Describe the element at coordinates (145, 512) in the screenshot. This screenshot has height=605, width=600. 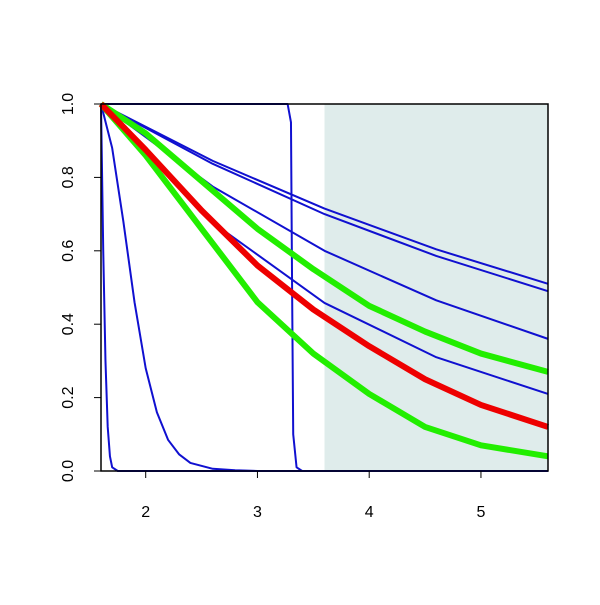
I see `x-tick-label: 2` at that location.